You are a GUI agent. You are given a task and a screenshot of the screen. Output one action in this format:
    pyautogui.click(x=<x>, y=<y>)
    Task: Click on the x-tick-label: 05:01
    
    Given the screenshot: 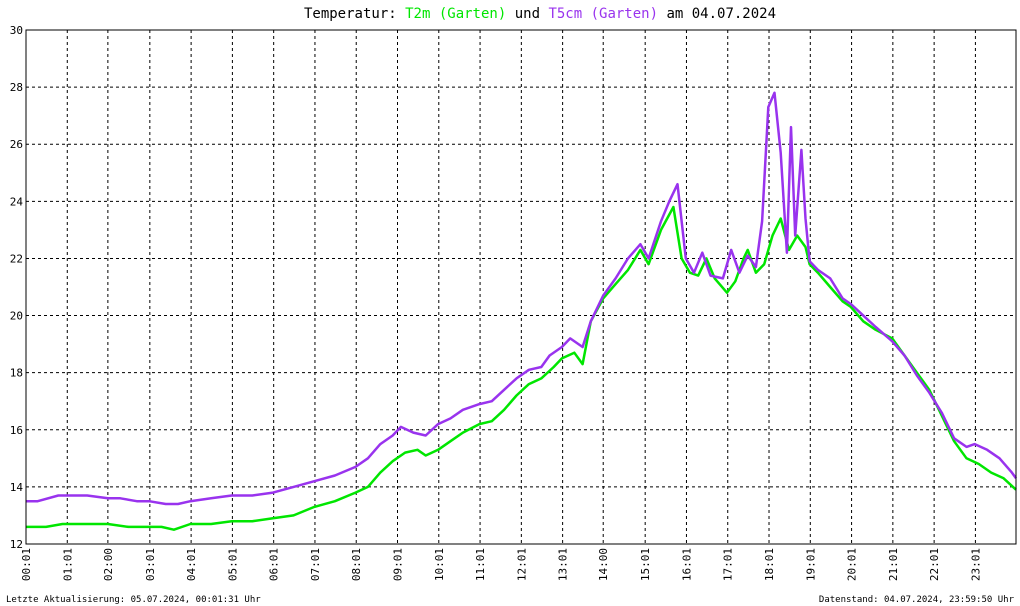 What is the action you would take?
    pyautogui.click(x=232, y=564)
    